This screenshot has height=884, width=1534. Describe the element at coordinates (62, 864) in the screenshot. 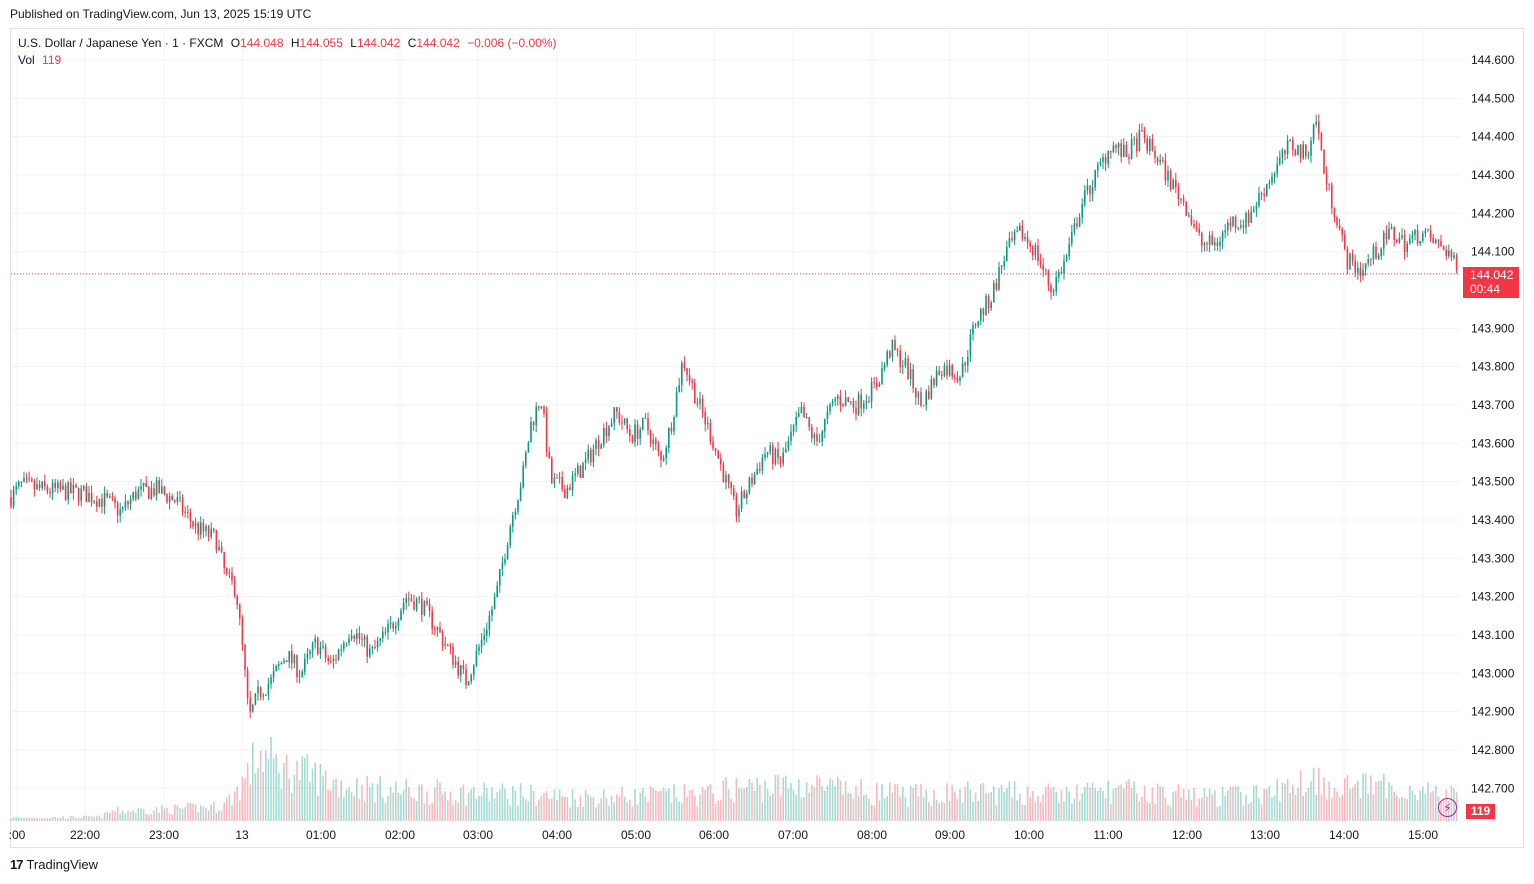

I see `tradingview-logo-text: TradingView` at that location.